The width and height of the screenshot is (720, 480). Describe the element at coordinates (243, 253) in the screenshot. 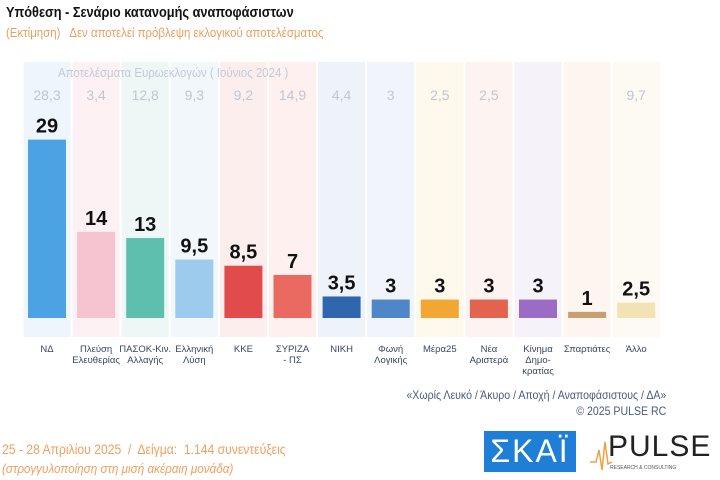

I see `value-label: 8,5` at that location.